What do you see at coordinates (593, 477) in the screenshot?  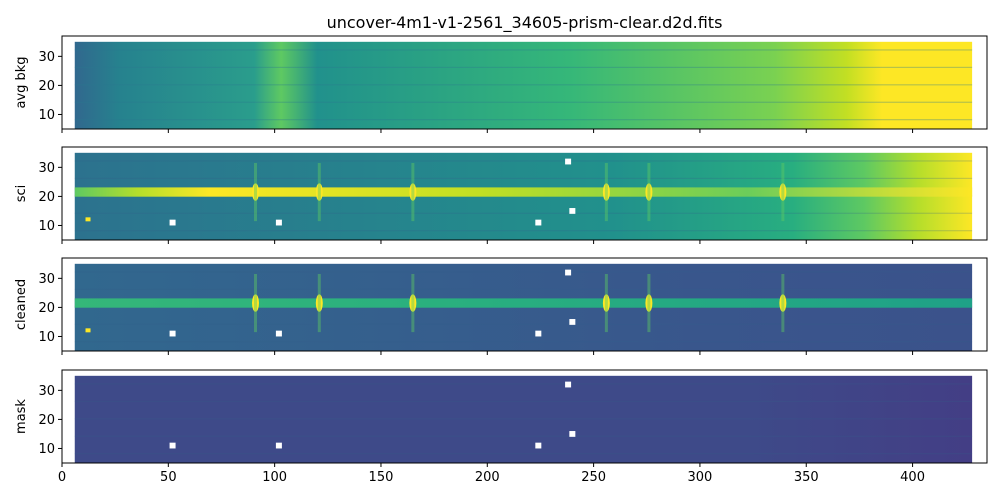 I see `x-tick-label: 250` at bounding box center [593, 477].